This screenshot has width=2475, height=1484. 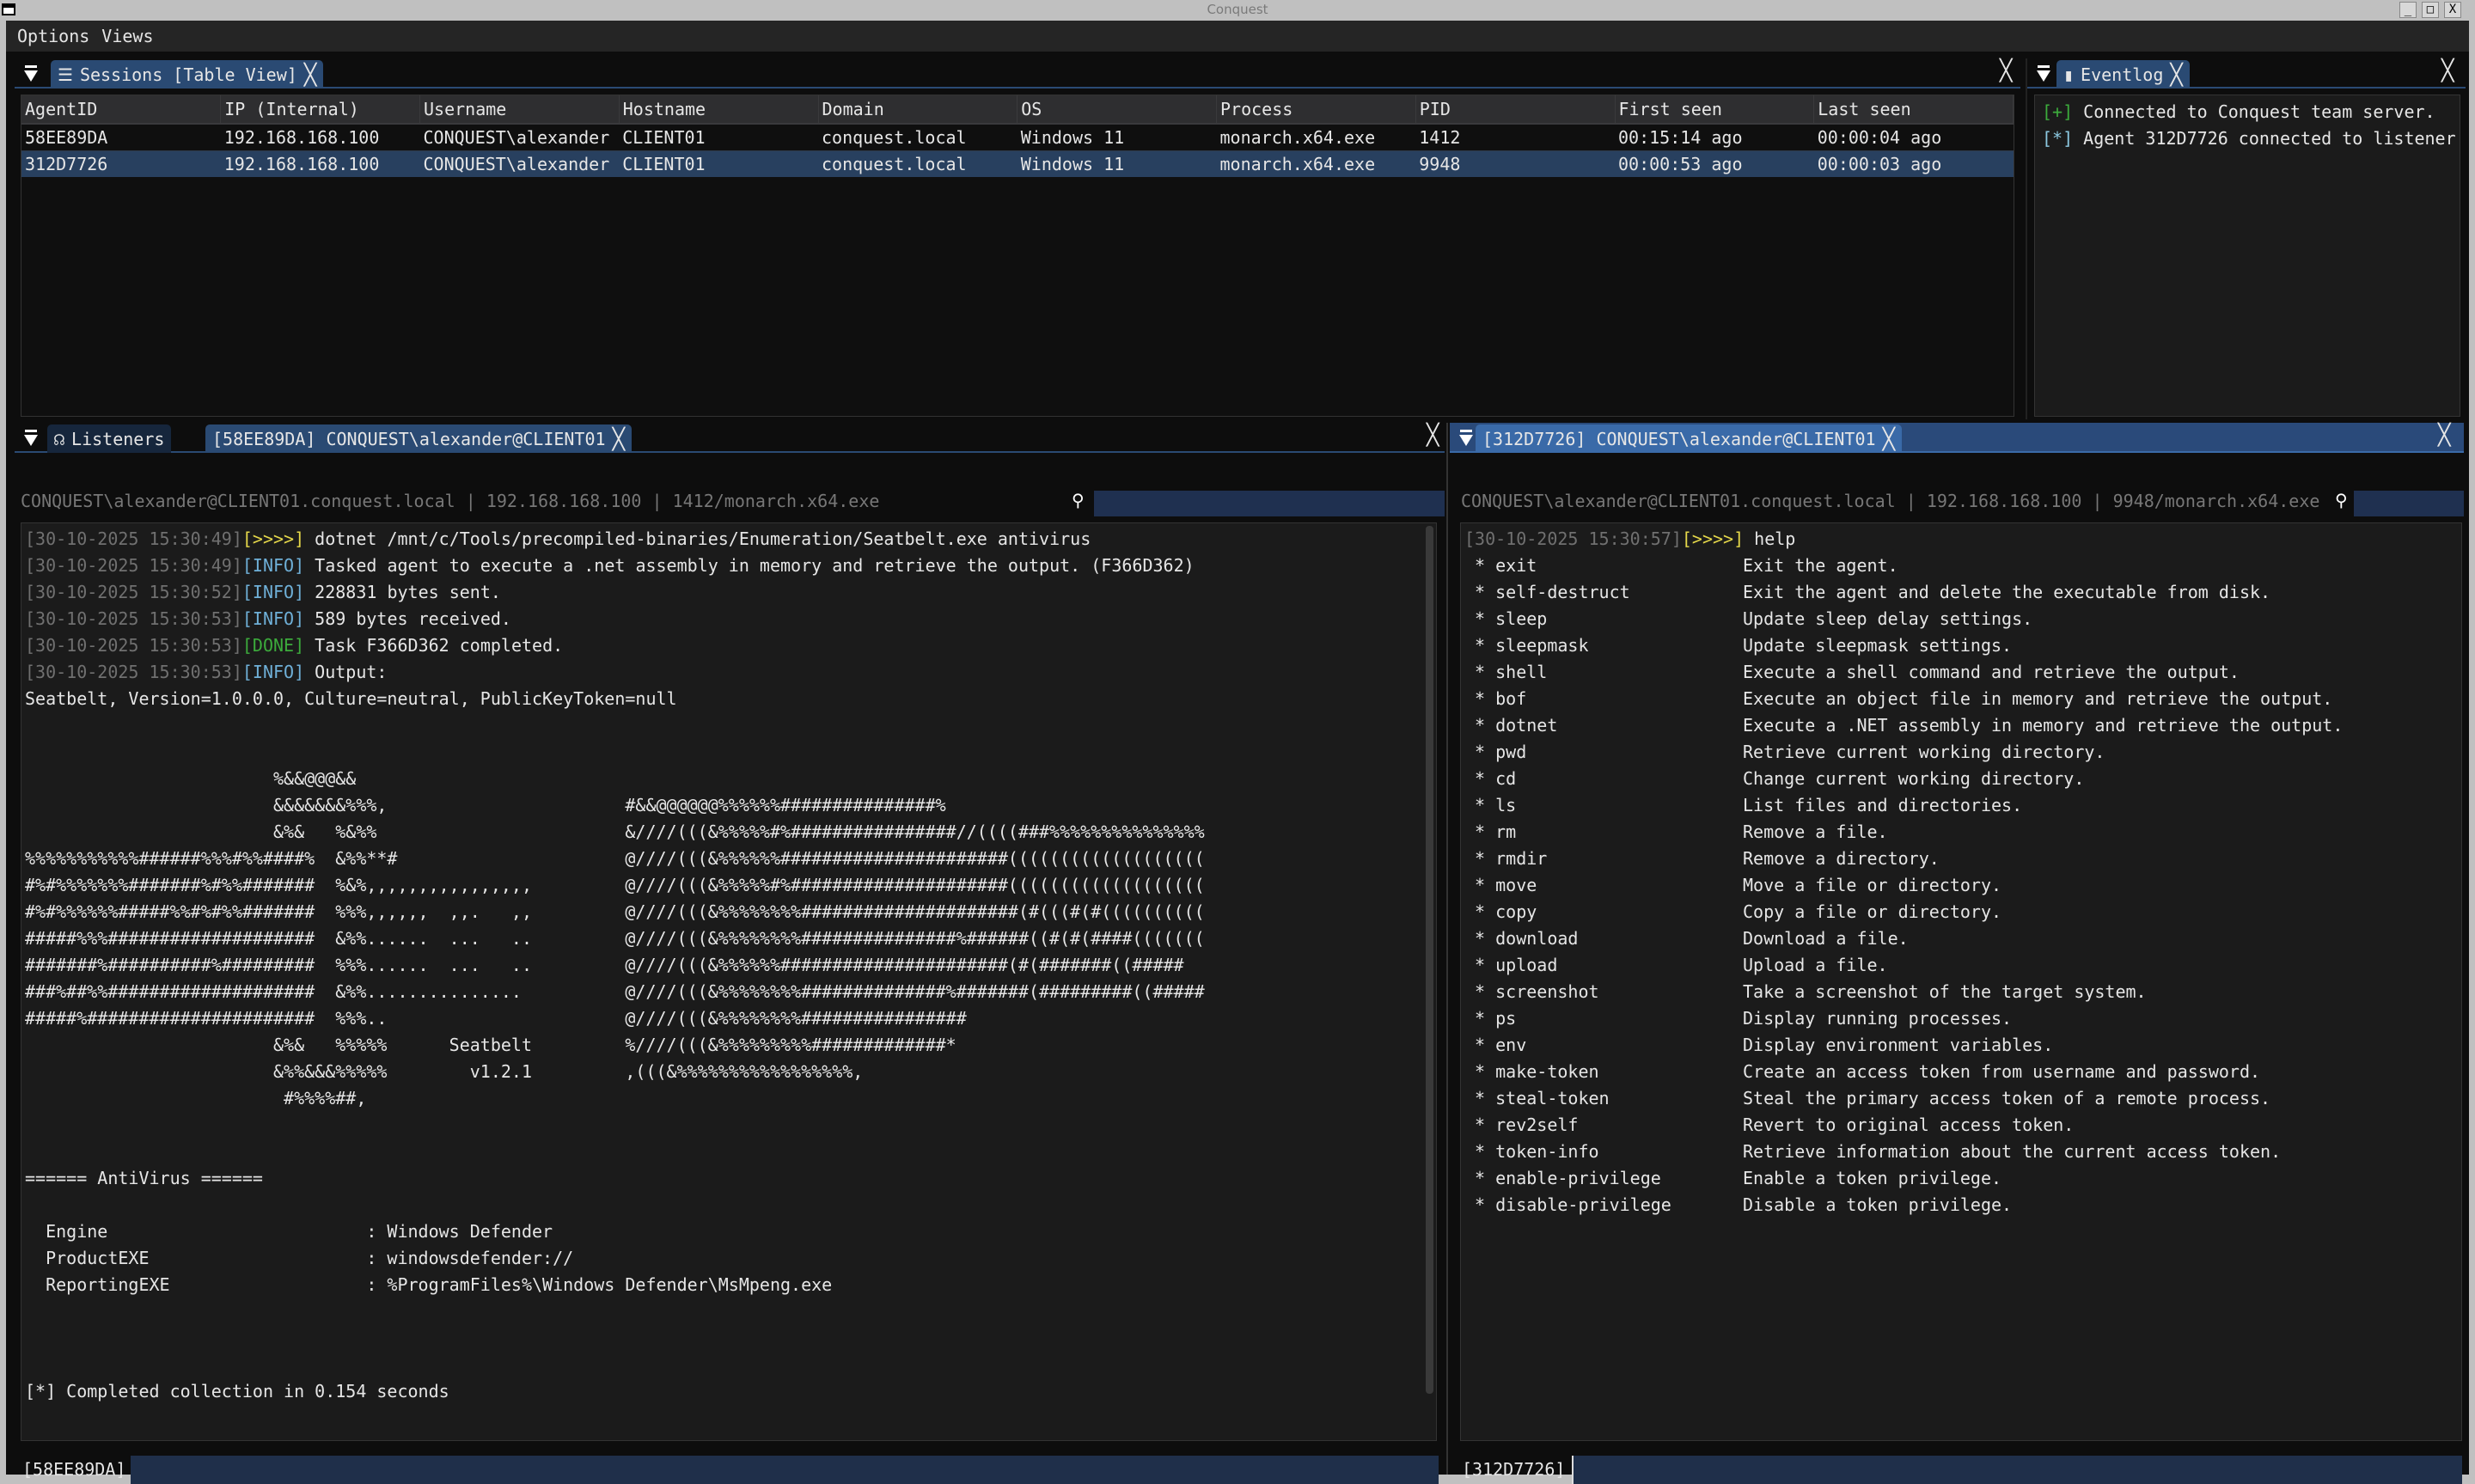 What do you see at coordinates (1872, 885) in the screenshot?
I see `help-description: Move a file or directory.` at bounding box center [1872, 885].